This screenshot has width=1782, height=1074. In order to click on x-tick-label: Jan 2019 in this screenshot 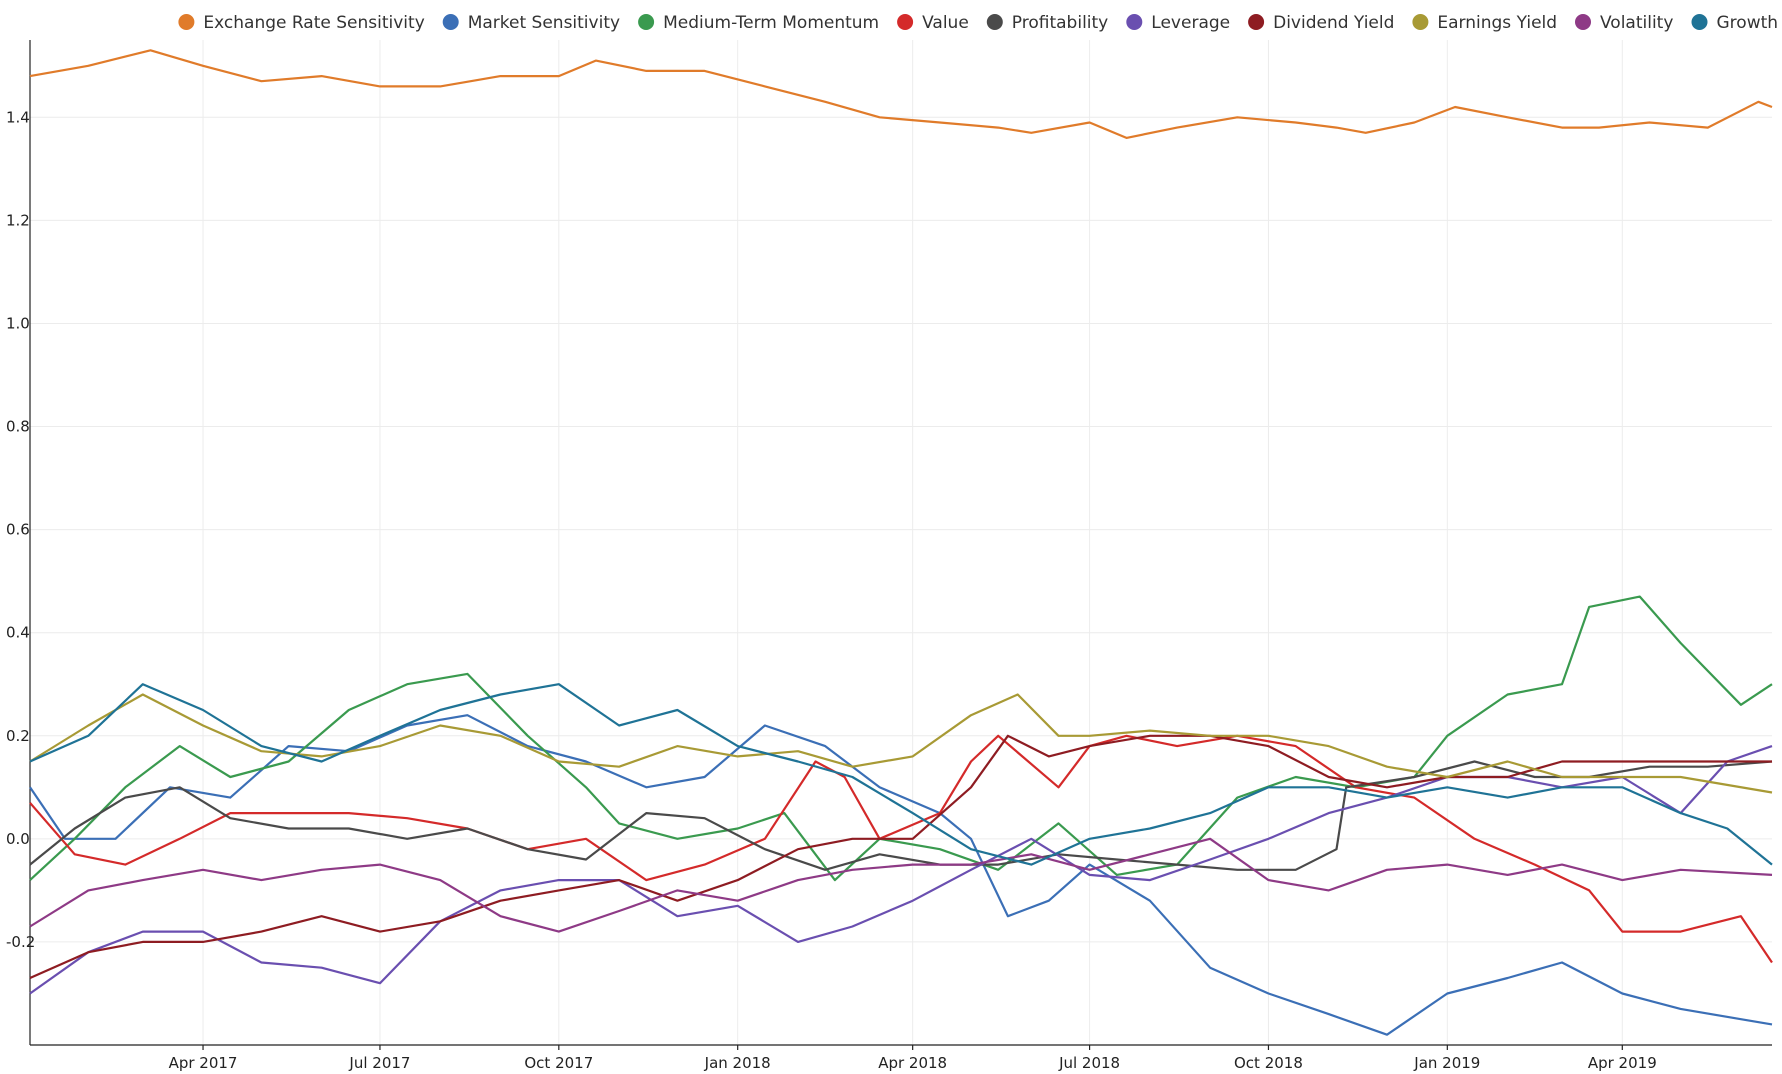, I will do `click(1446, 1063)`.